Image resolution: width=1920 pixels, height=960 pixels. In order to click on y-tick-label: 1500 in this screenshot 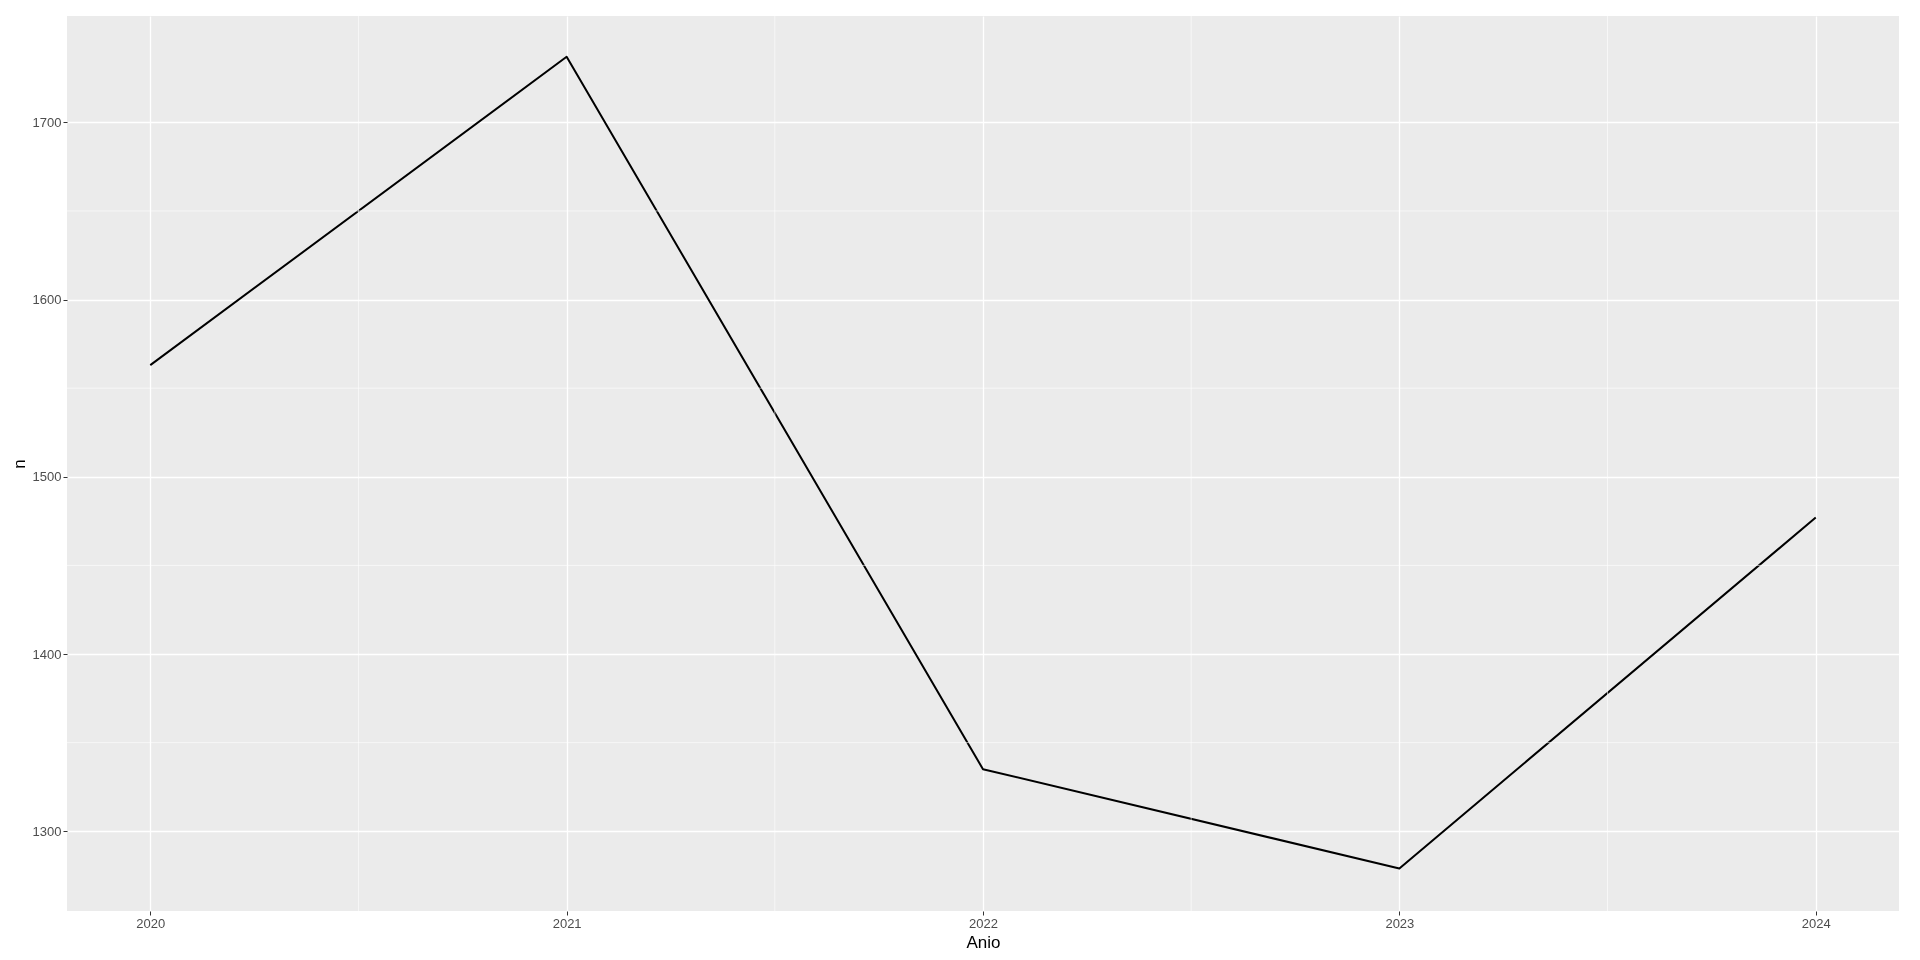, I will do `click(47, 477)`.